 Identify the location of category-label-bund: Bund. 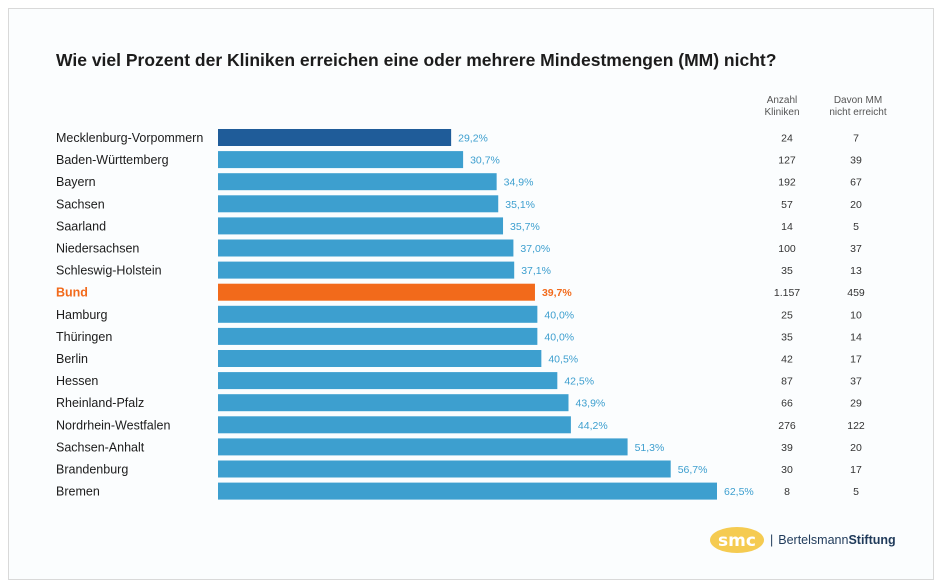
(72, 293).